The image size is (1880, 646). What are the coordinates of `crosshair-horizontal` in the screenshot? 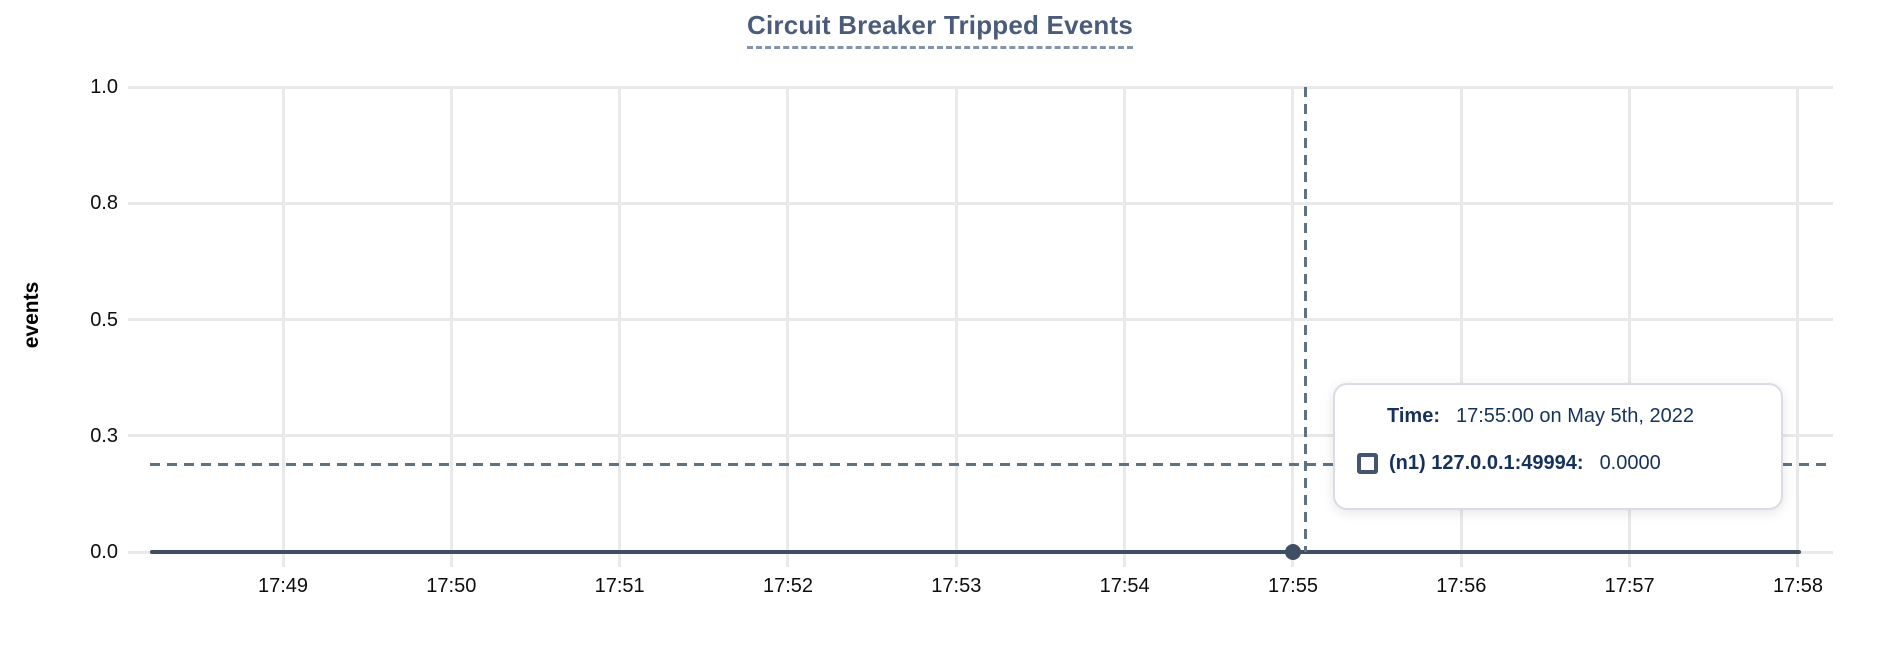 It's located at (991, 464).